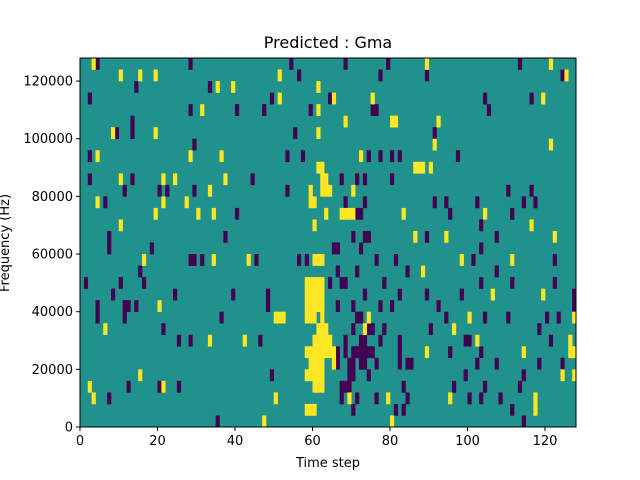 The width and height of the screenshot is (640, 480). What do you see at coordinates (545, 441) in the screenshot?
I see `x-tick-label: 120` at bounding box center [545, 441].